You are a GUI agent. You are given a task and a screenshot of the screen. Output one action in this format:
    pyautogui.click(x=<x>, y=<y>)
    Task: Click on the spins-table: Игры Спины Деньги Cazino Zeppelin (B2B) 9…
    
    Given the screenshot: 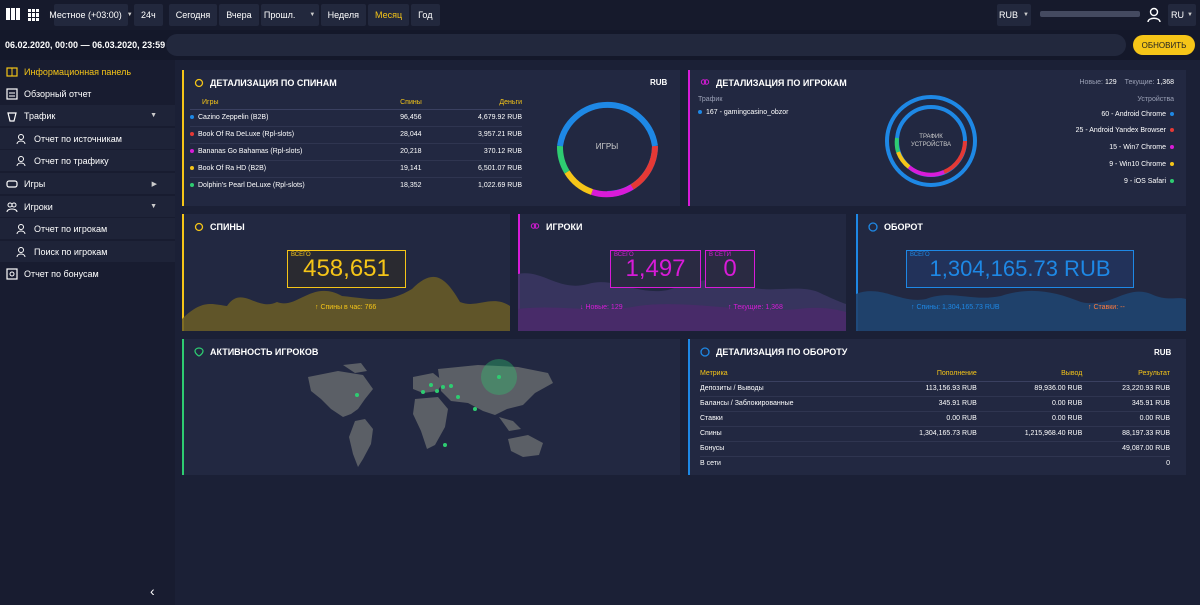 What is the action you would take?
    pyautogui.click(x=356, y=145)
    